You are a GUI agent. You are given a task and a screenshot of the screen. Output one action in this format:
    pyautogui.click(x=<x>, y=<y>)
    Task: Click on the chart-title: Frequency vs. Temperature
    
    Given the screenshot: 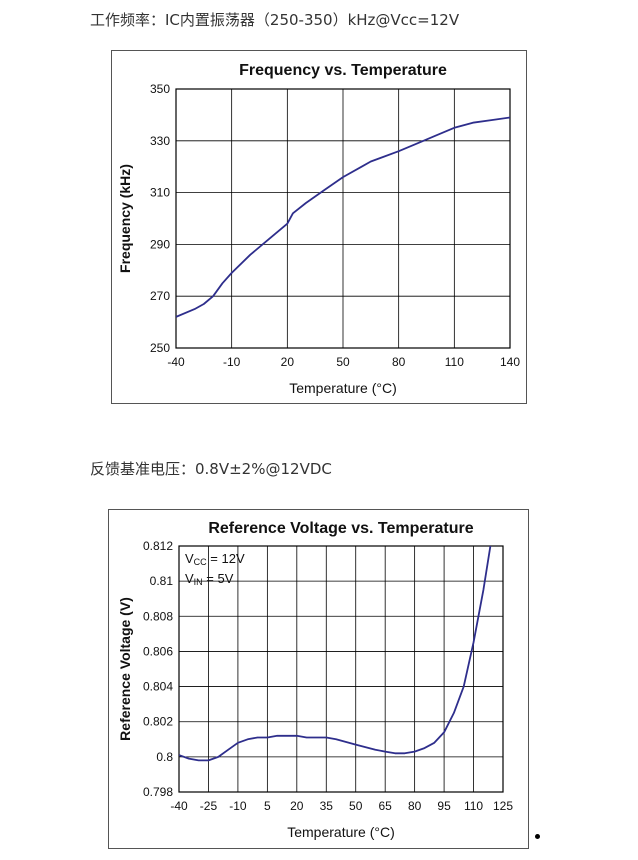 What is the action you would take?
    pyautogui.click(x=343, y=70)
    